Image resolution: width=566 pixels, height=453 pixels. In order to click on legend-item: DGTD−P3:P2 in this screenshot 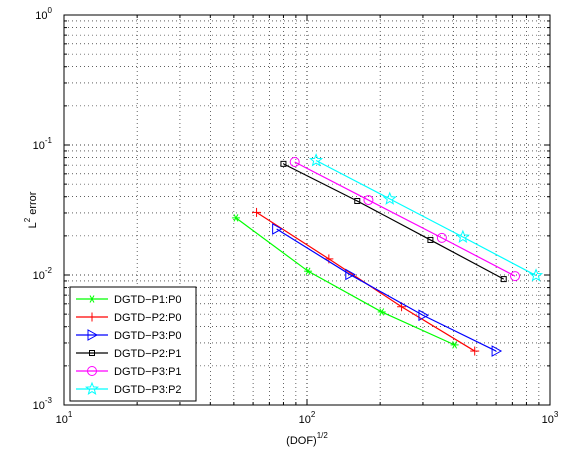, I will do `click(129, 388)`.